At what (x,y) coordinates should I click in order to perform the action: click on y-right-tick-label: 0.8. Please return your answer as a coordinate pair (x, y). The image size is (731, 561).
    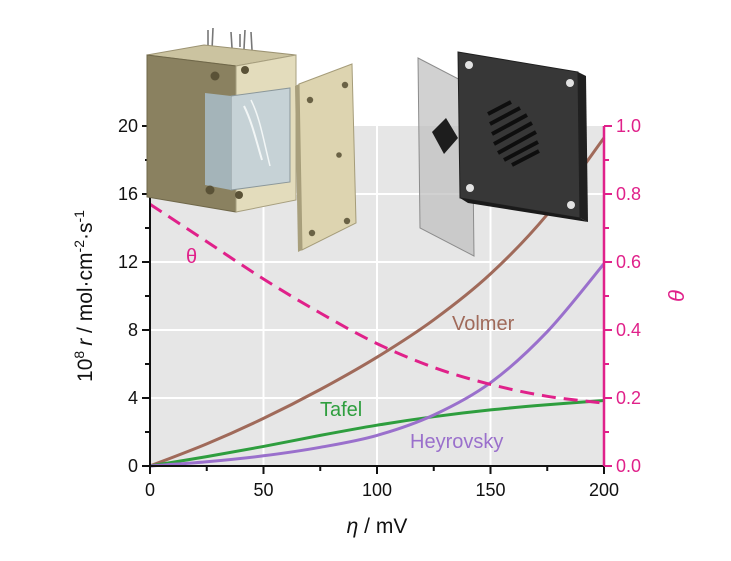
    Looking at the image, I should click on (628, 194).